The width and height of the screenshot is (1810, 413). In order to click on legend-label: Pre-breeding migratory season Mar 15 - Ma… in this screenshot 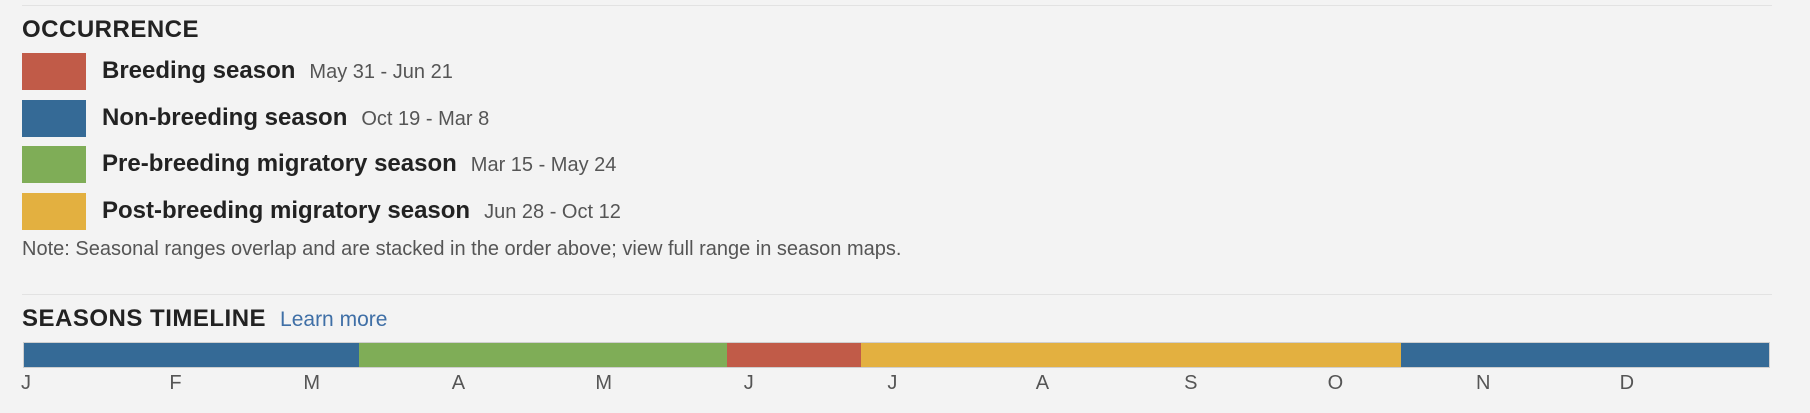, I will do `click(359, 163)`.